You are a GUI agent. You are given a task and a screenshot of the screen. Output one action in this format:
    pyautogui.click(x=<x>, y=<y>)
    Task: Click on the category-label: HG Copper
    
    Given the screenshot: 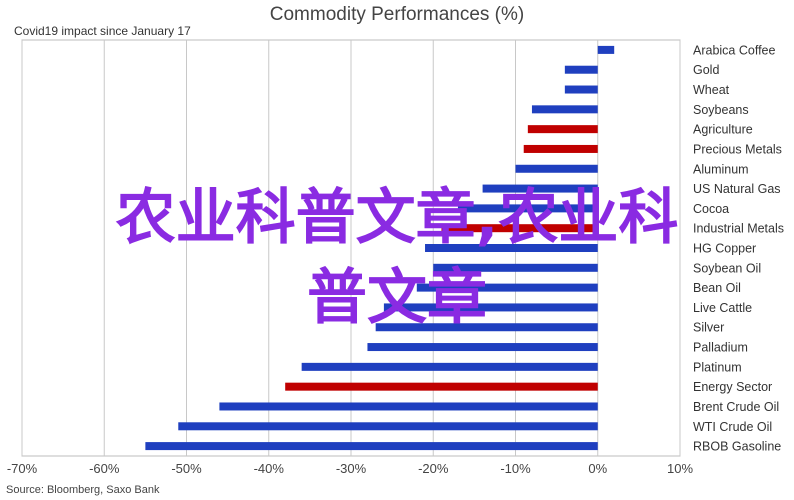 What is the action you would take?
    pyautogui.click(x=724, y=249)
    